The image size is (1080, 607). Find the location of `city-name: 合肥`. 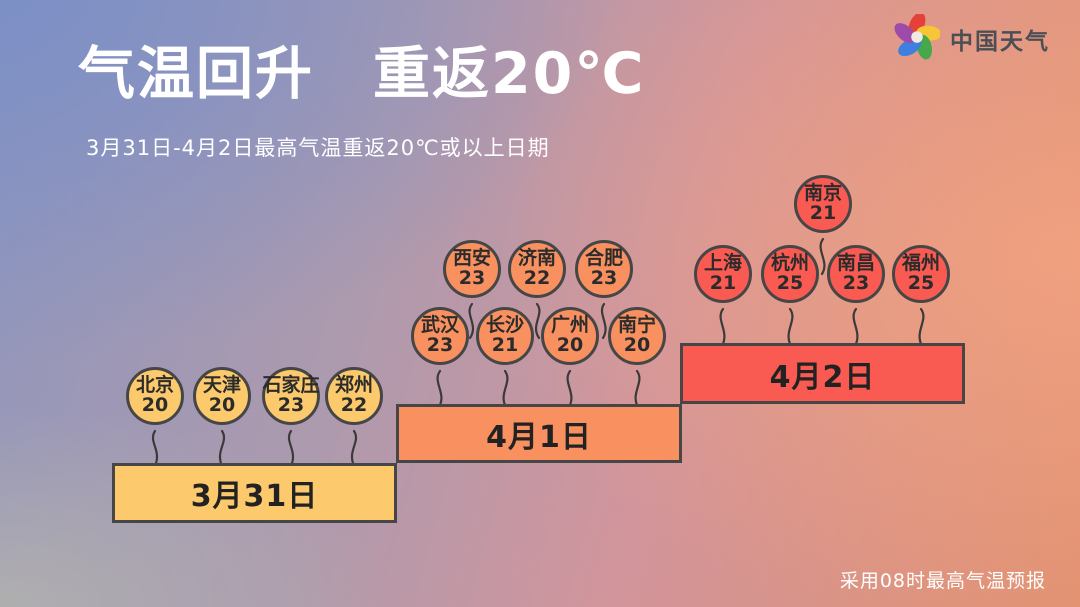

city-name: 合肥 is located at coordinates (603, 258).